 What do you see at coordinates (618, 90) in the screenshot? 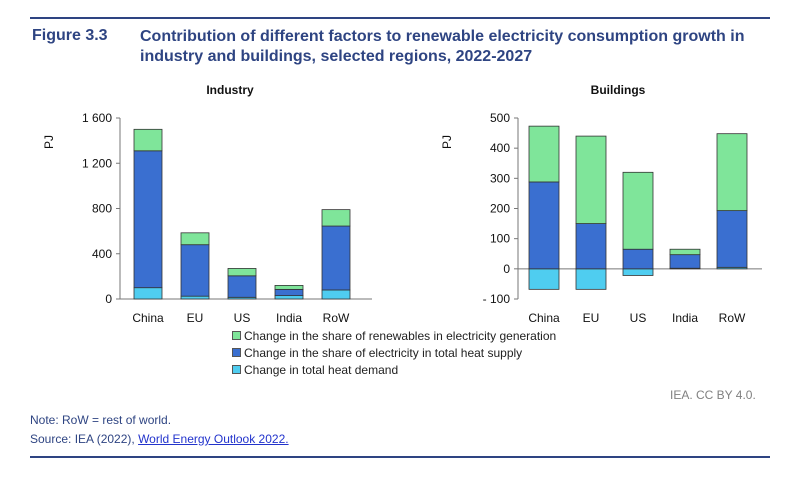
I see `buildings-chart-title: Buildings` at bounding box center [618, 90].